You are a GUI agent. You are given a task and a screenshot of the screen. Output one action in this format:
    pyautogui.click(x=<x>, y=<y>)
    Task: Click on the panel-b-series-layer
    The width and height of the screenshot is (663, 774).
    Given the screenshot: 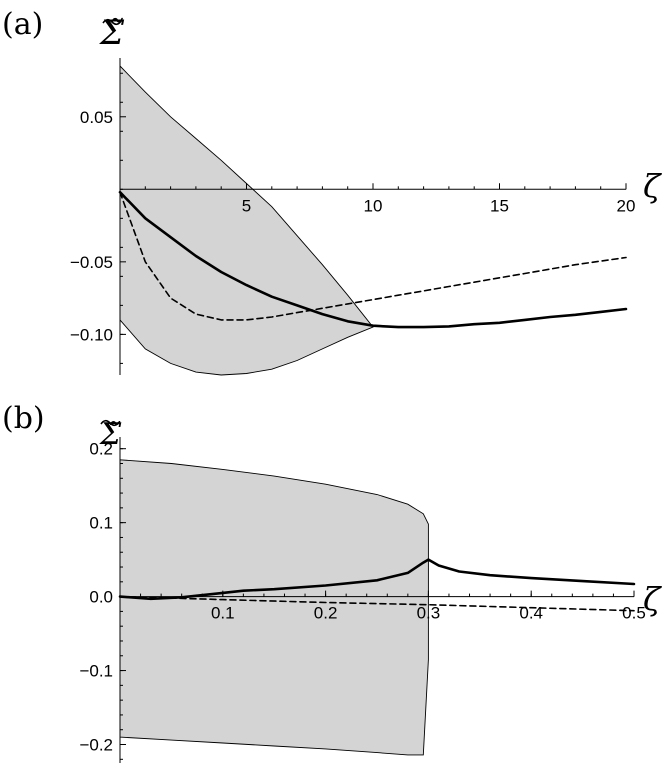 What is the action you would take?
    pyautogui.click(x=377, y=585)
    